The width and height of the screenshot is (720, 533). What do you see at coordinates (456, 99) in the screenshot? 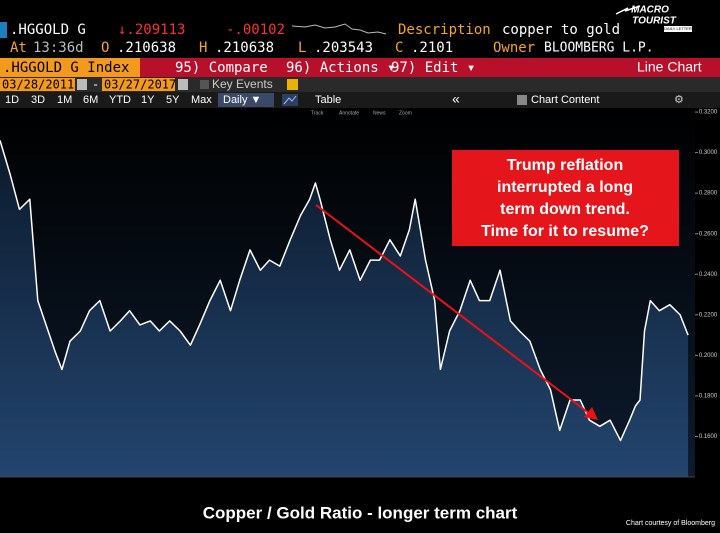
I see `collapse: «` at bounding box center [456, 99].